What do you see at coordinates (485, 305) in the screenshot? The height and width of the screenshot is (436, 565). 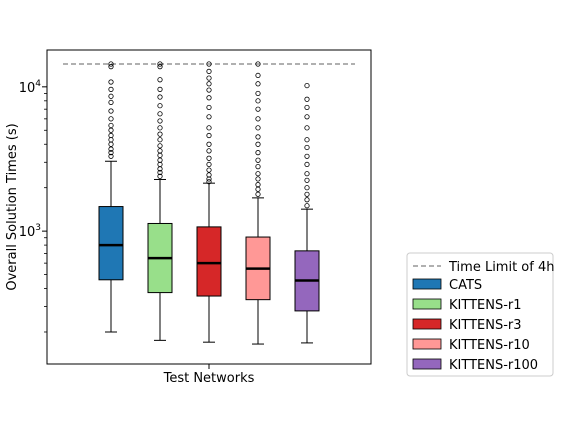 I see `legend-label-kittens-r1: KITTENS-r1` at bounding box center [485, 305].